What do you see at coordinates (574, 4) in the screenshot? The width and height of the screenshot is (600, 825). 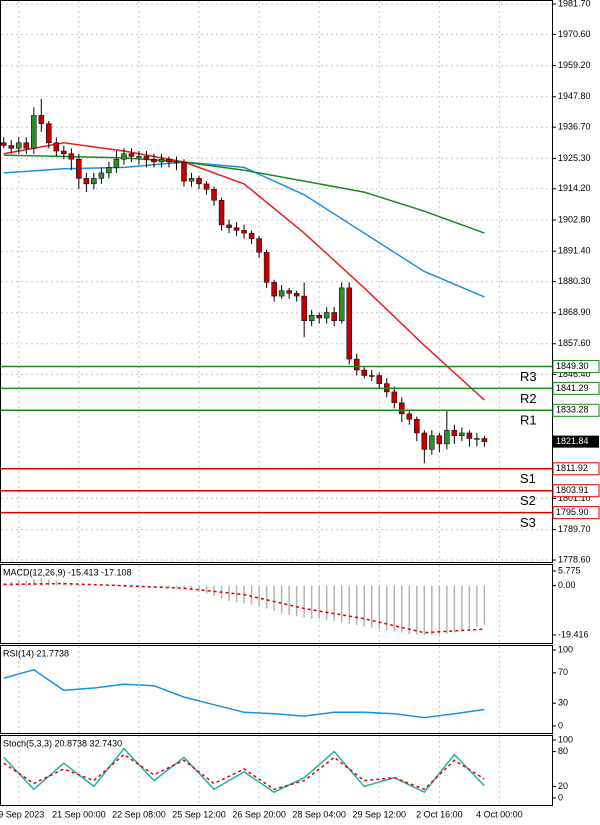 I see `y-tick-label: 1981.70` at bounding box center [574, 4].